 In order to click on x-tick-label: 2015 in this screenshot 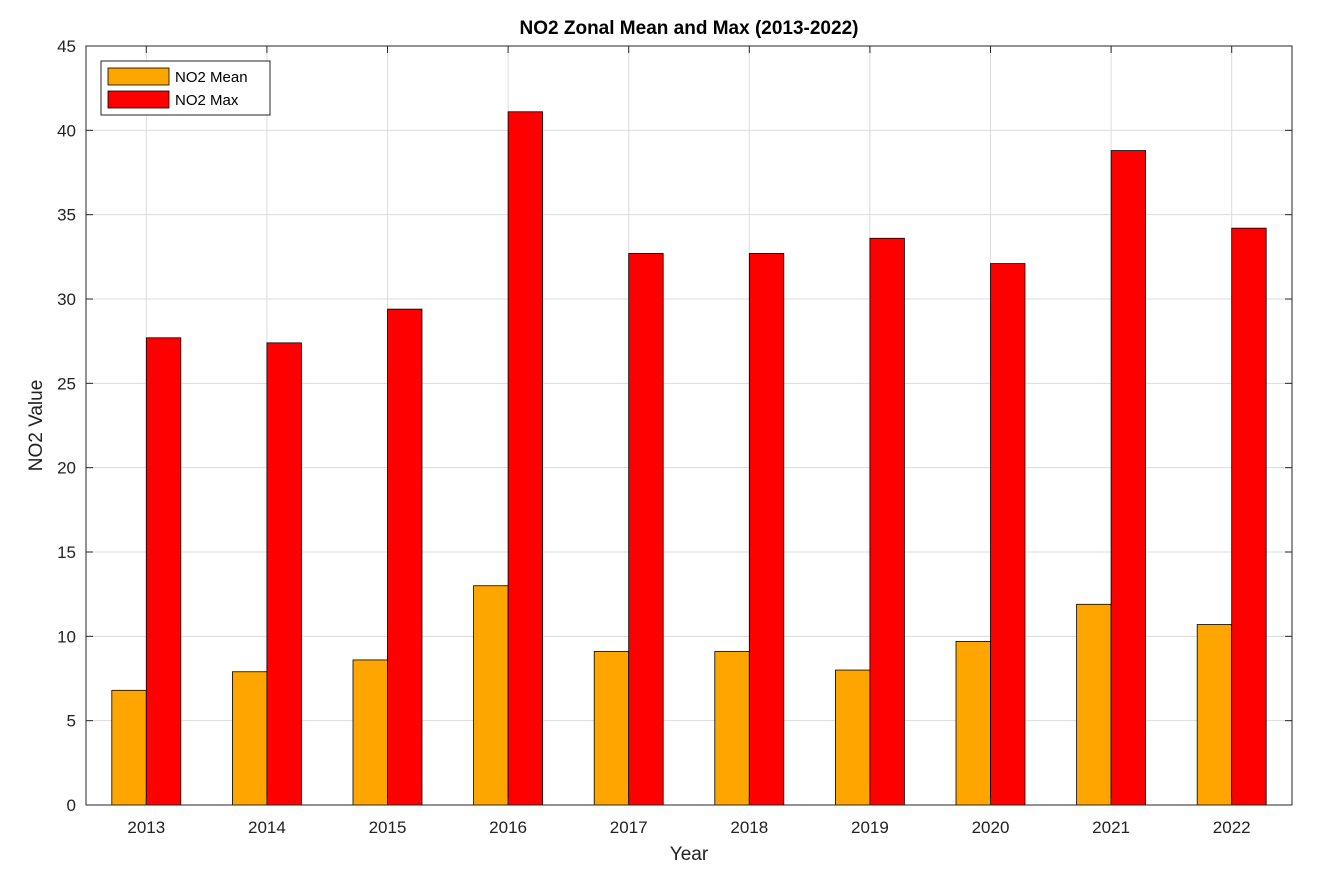, I will do `click(388, 827)`.